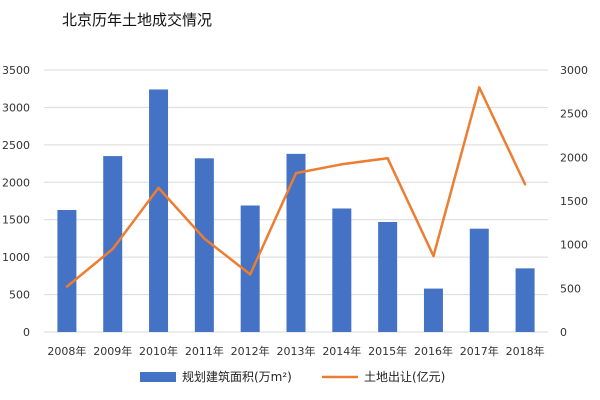  I want to click on x-tick-label: 2011年, so click(204, 351).